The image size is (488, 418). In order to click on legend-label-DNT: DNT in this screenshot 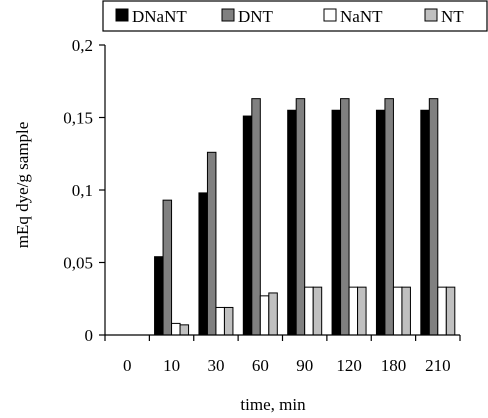, I will do `click(256, 16)`.